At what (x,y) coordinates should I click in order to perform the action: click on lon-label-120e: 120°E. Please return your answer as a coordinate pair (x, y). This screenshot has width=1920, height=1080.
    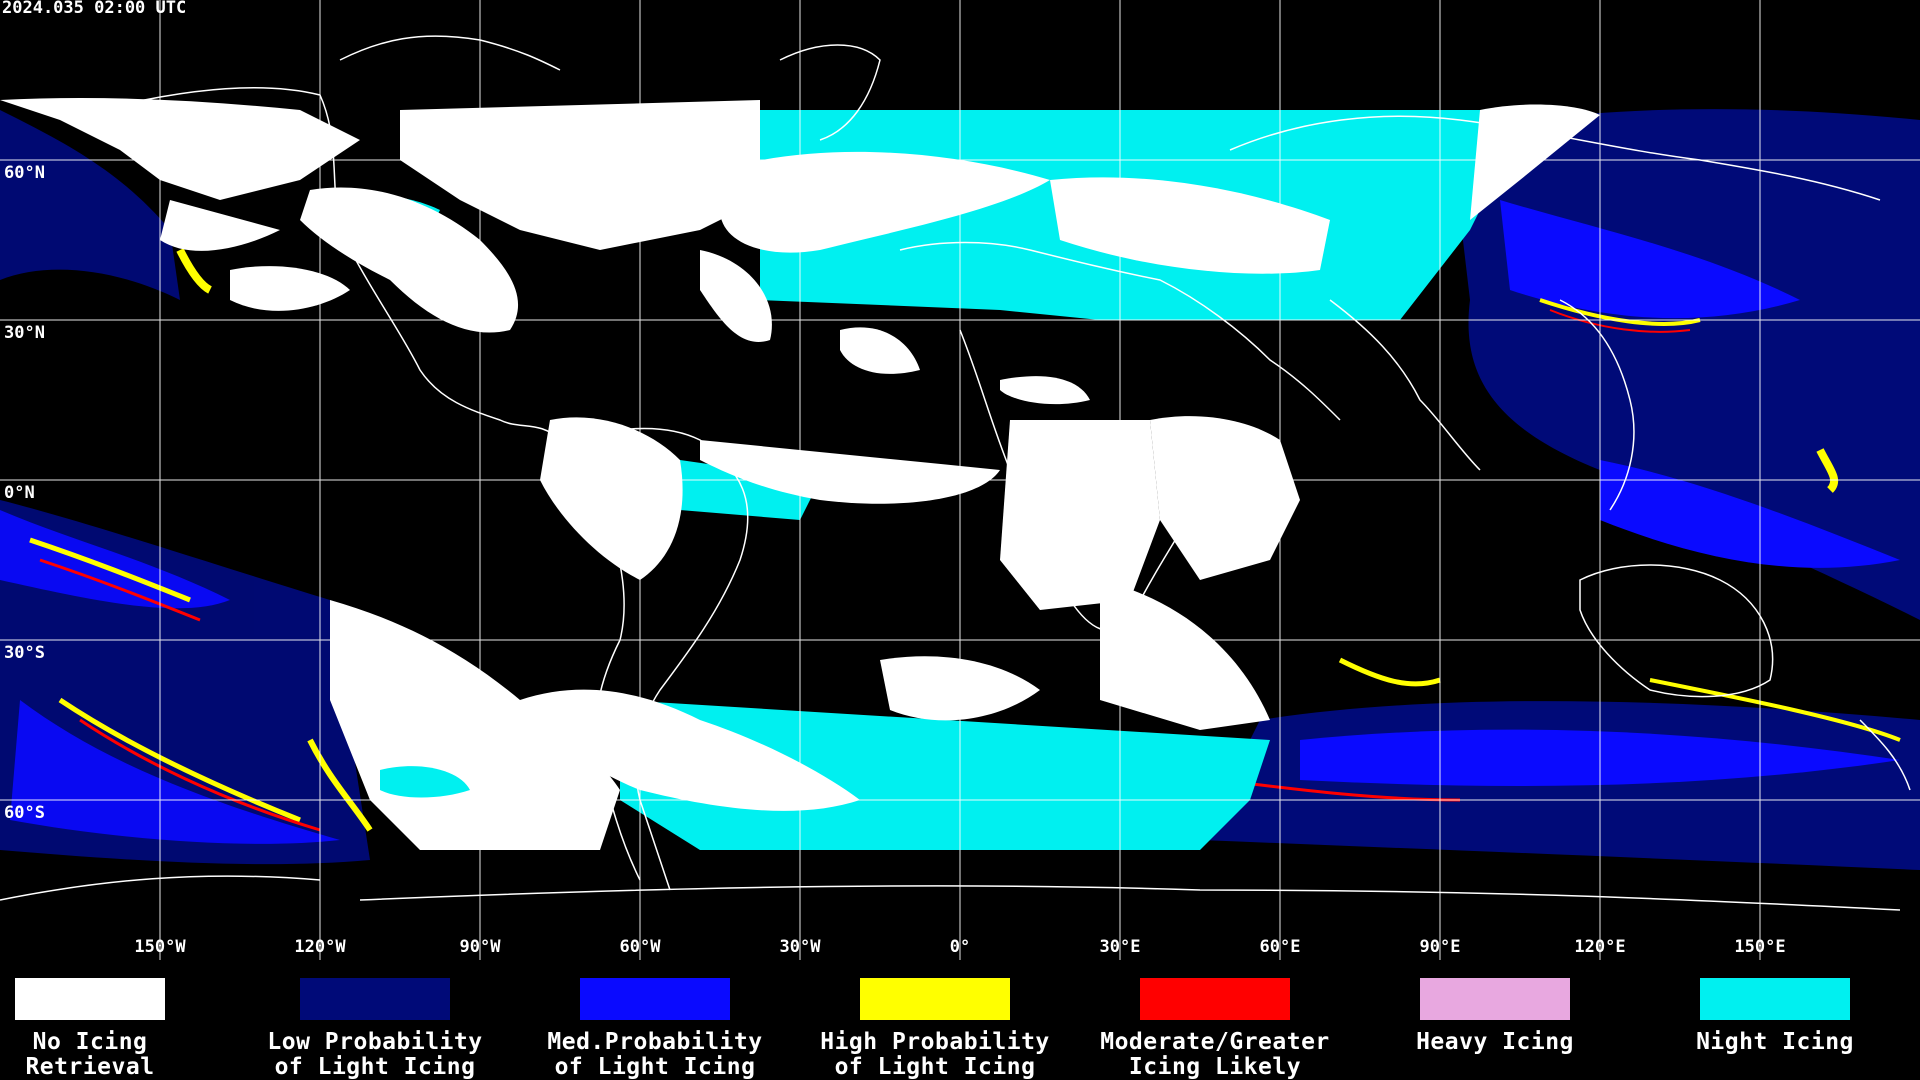
    Looking at the image, I should click on (1600, 947).